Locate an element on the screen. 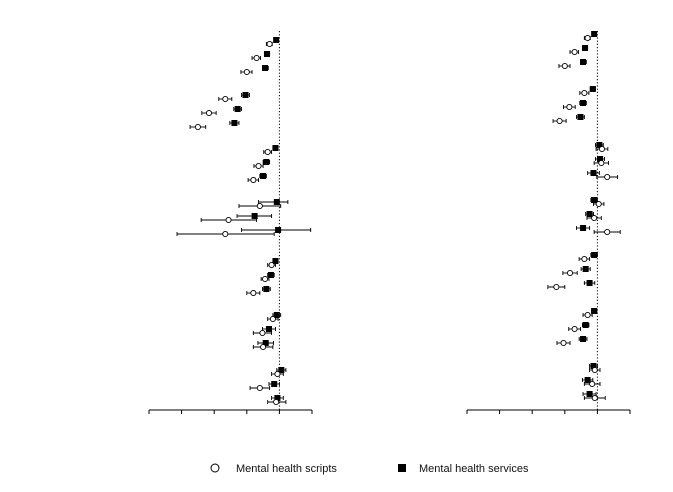 The height and width of the screenshot is (492, 673). legend-services-label: Mental health services is located at coordinates (474, 469).